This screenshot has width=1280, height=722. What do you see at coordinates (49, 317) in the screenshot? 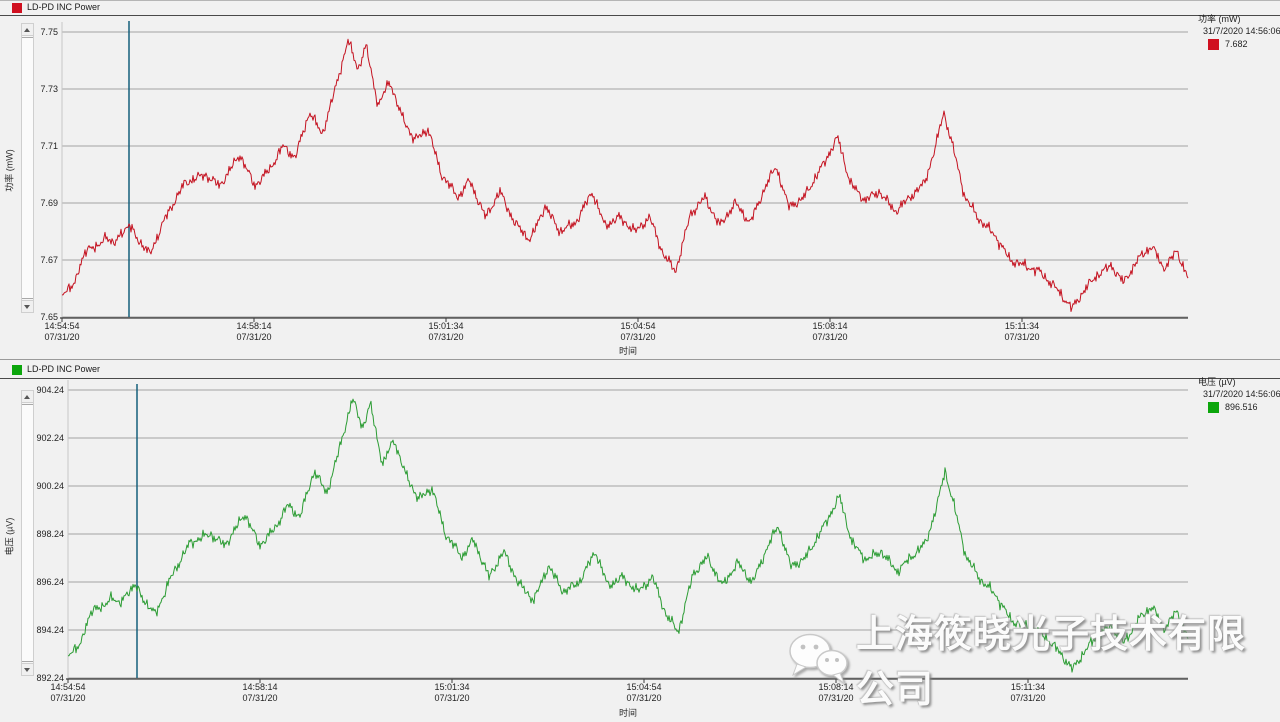
I see `y-tick-label: 7.65` at bounding box center [49, 317].